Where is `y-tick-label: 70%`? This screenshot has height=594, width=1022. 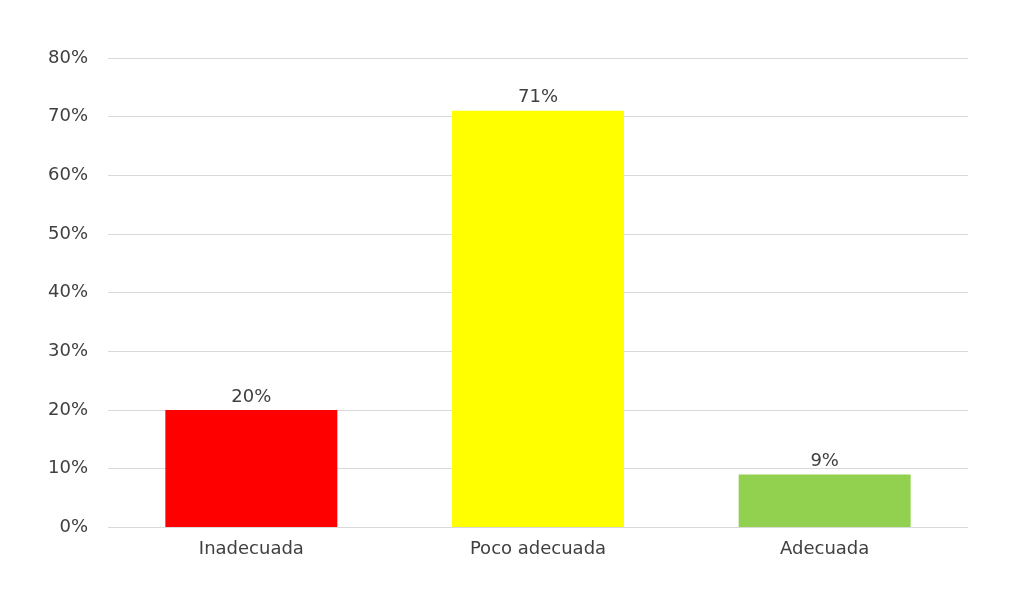 y-tick-label: 70% is located at coordinates (68, 115).